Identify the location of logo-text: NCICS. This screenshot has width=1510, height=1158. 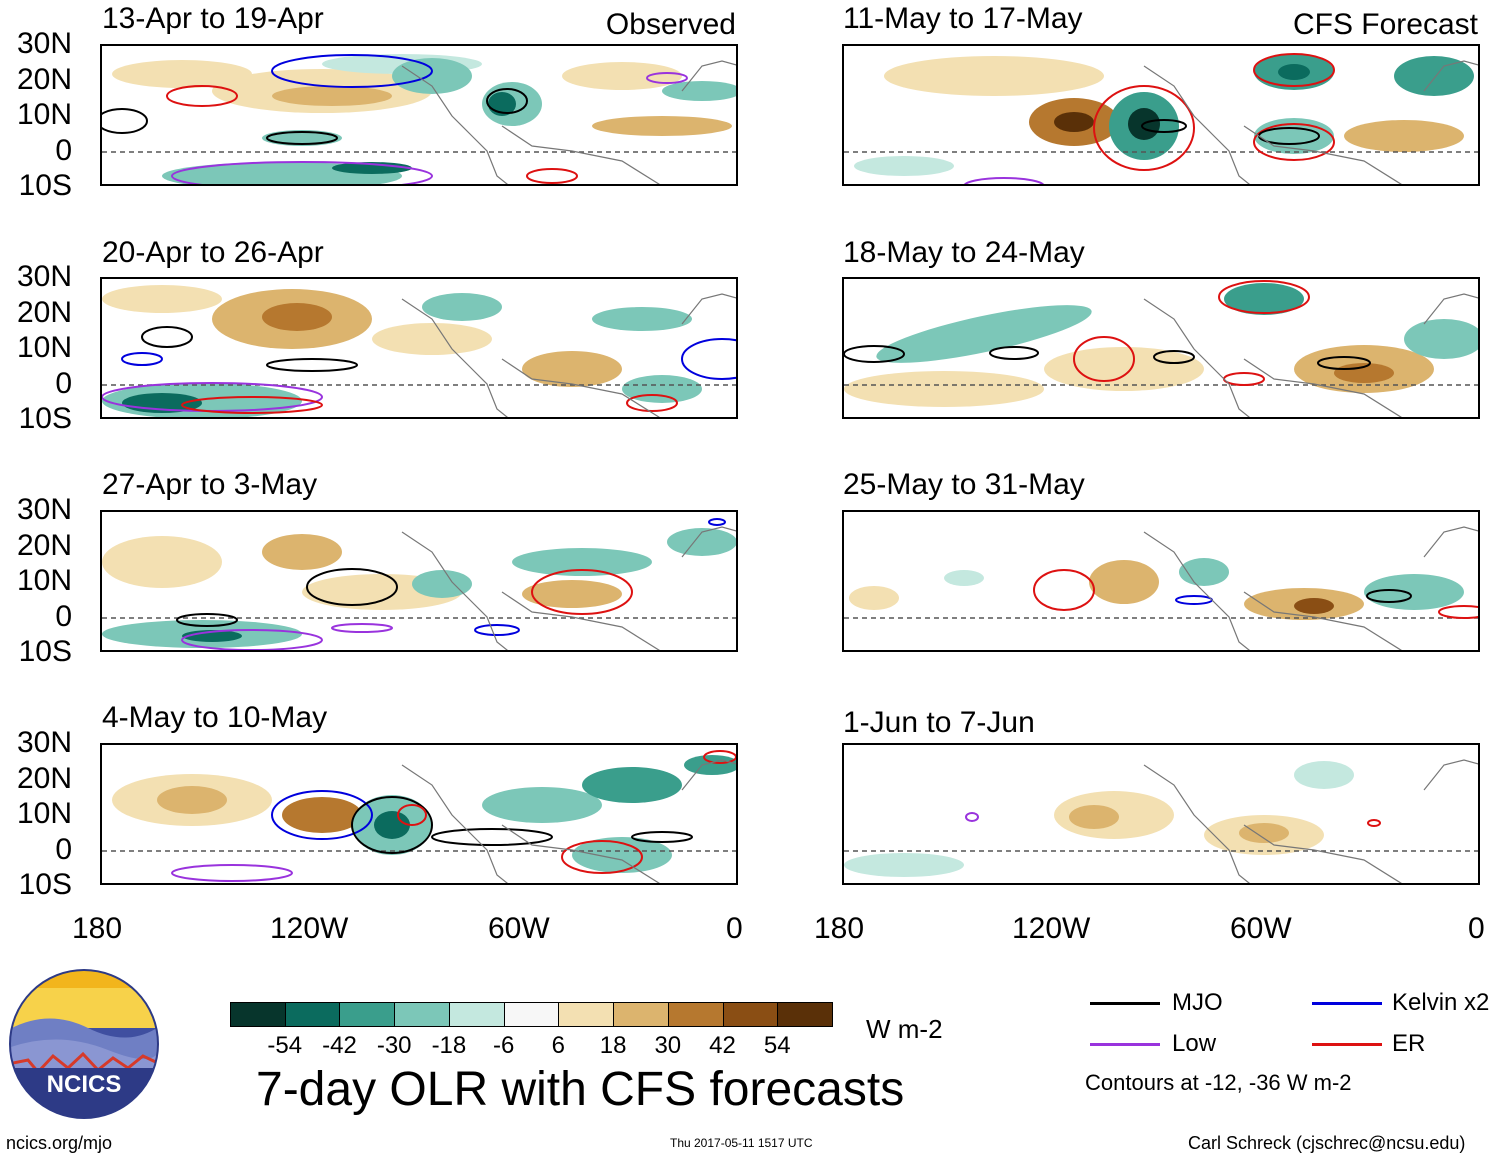
(84, 1084).